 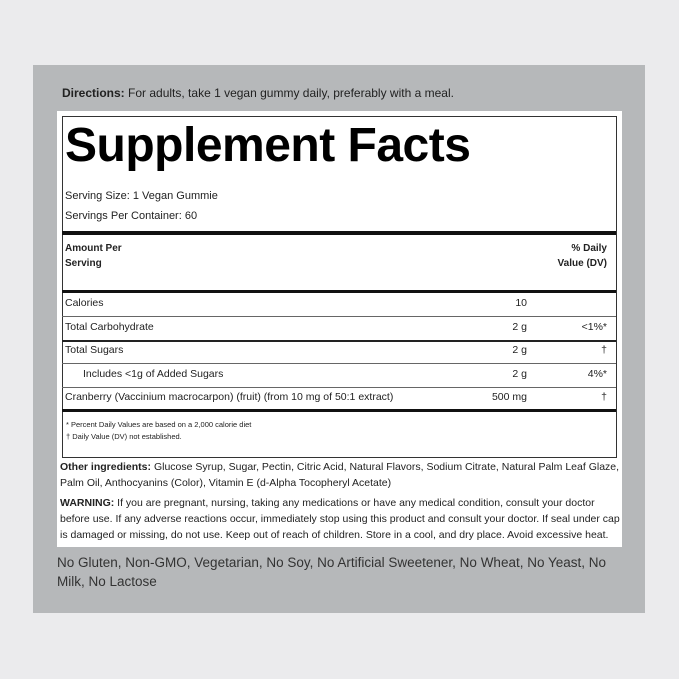 What do you see at coordinates (106, 467) in the screenshot?
I see `other-ingredients-label: Other ingredients:` at bounding box center [106, 467].